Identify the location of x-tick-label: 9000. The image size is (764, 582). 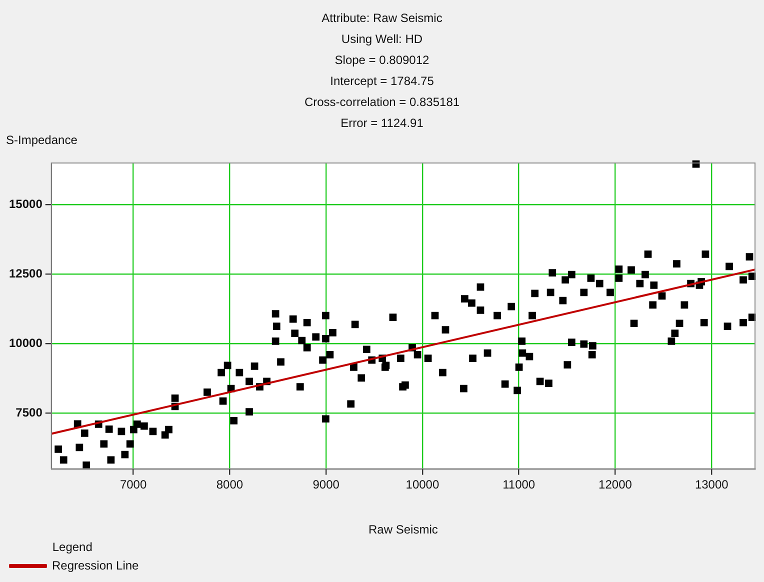
(326, 484).